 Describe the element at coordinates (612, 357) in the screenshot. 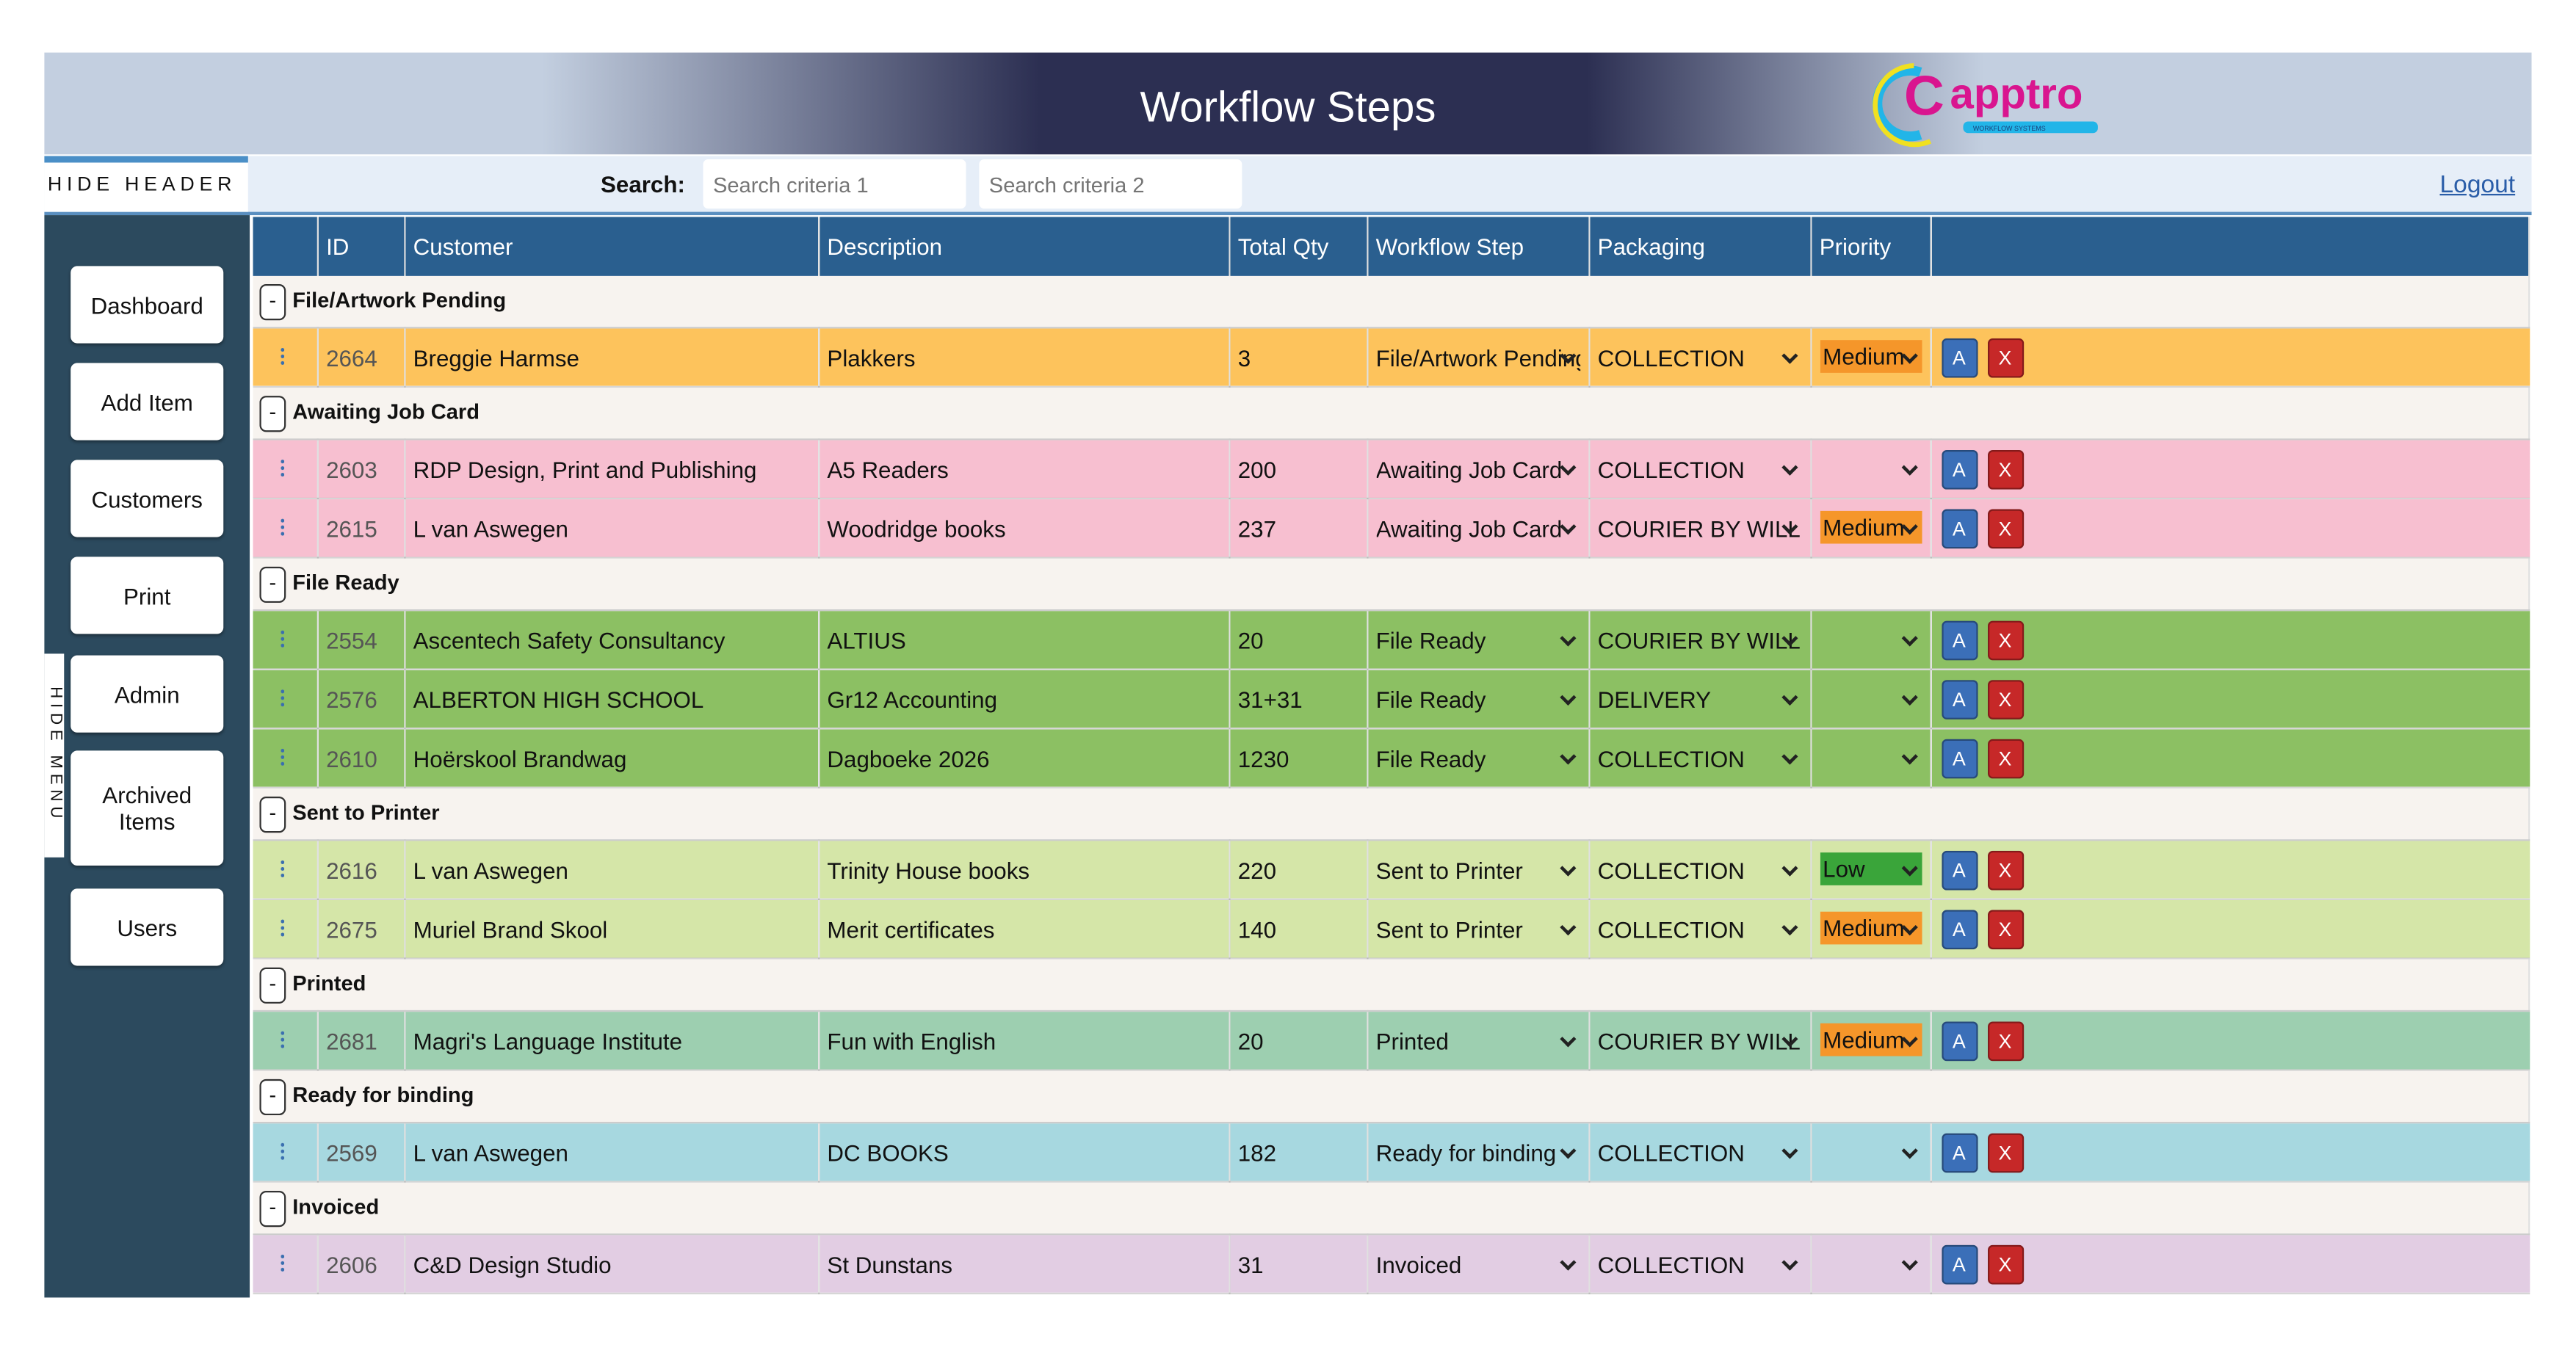

I see `customer-cell: Breggie Harmse` at that location.